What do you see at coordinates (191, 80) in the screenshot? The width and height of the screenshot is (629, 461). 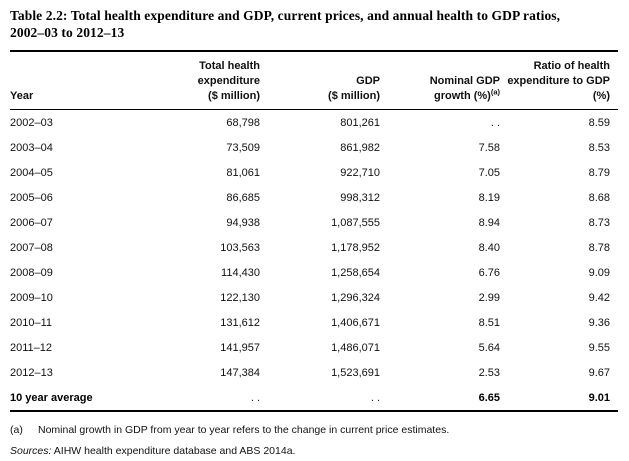 I see `column-header-total-health-expenditure: Total health expenditure ($ million)` at bounding box center [191, 80].